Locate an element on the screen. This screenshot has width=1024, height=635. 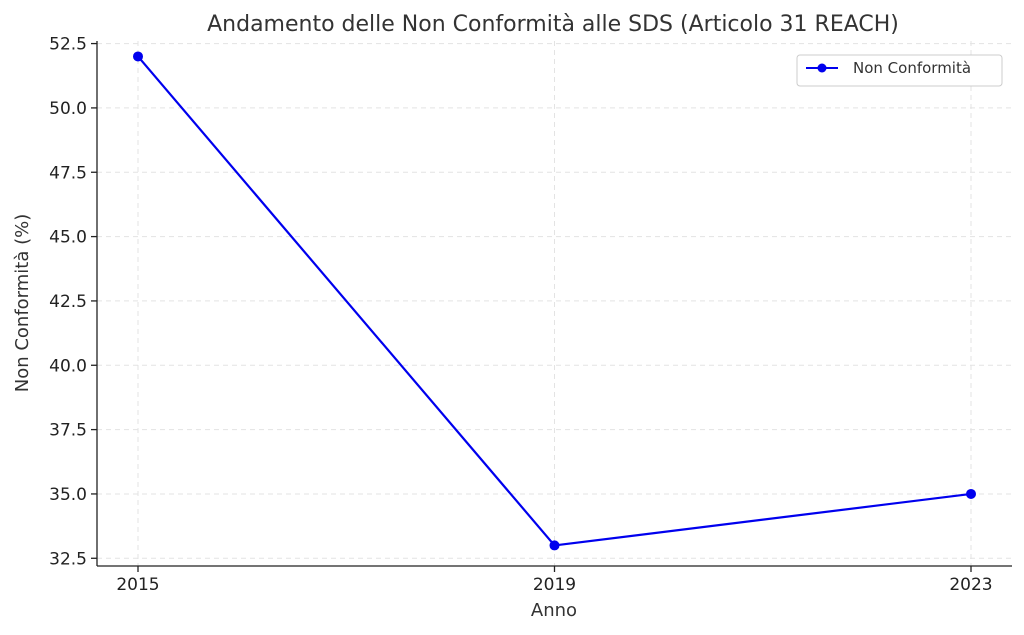
y-tick-label: 42.5 is located at coordinates (68, 302).